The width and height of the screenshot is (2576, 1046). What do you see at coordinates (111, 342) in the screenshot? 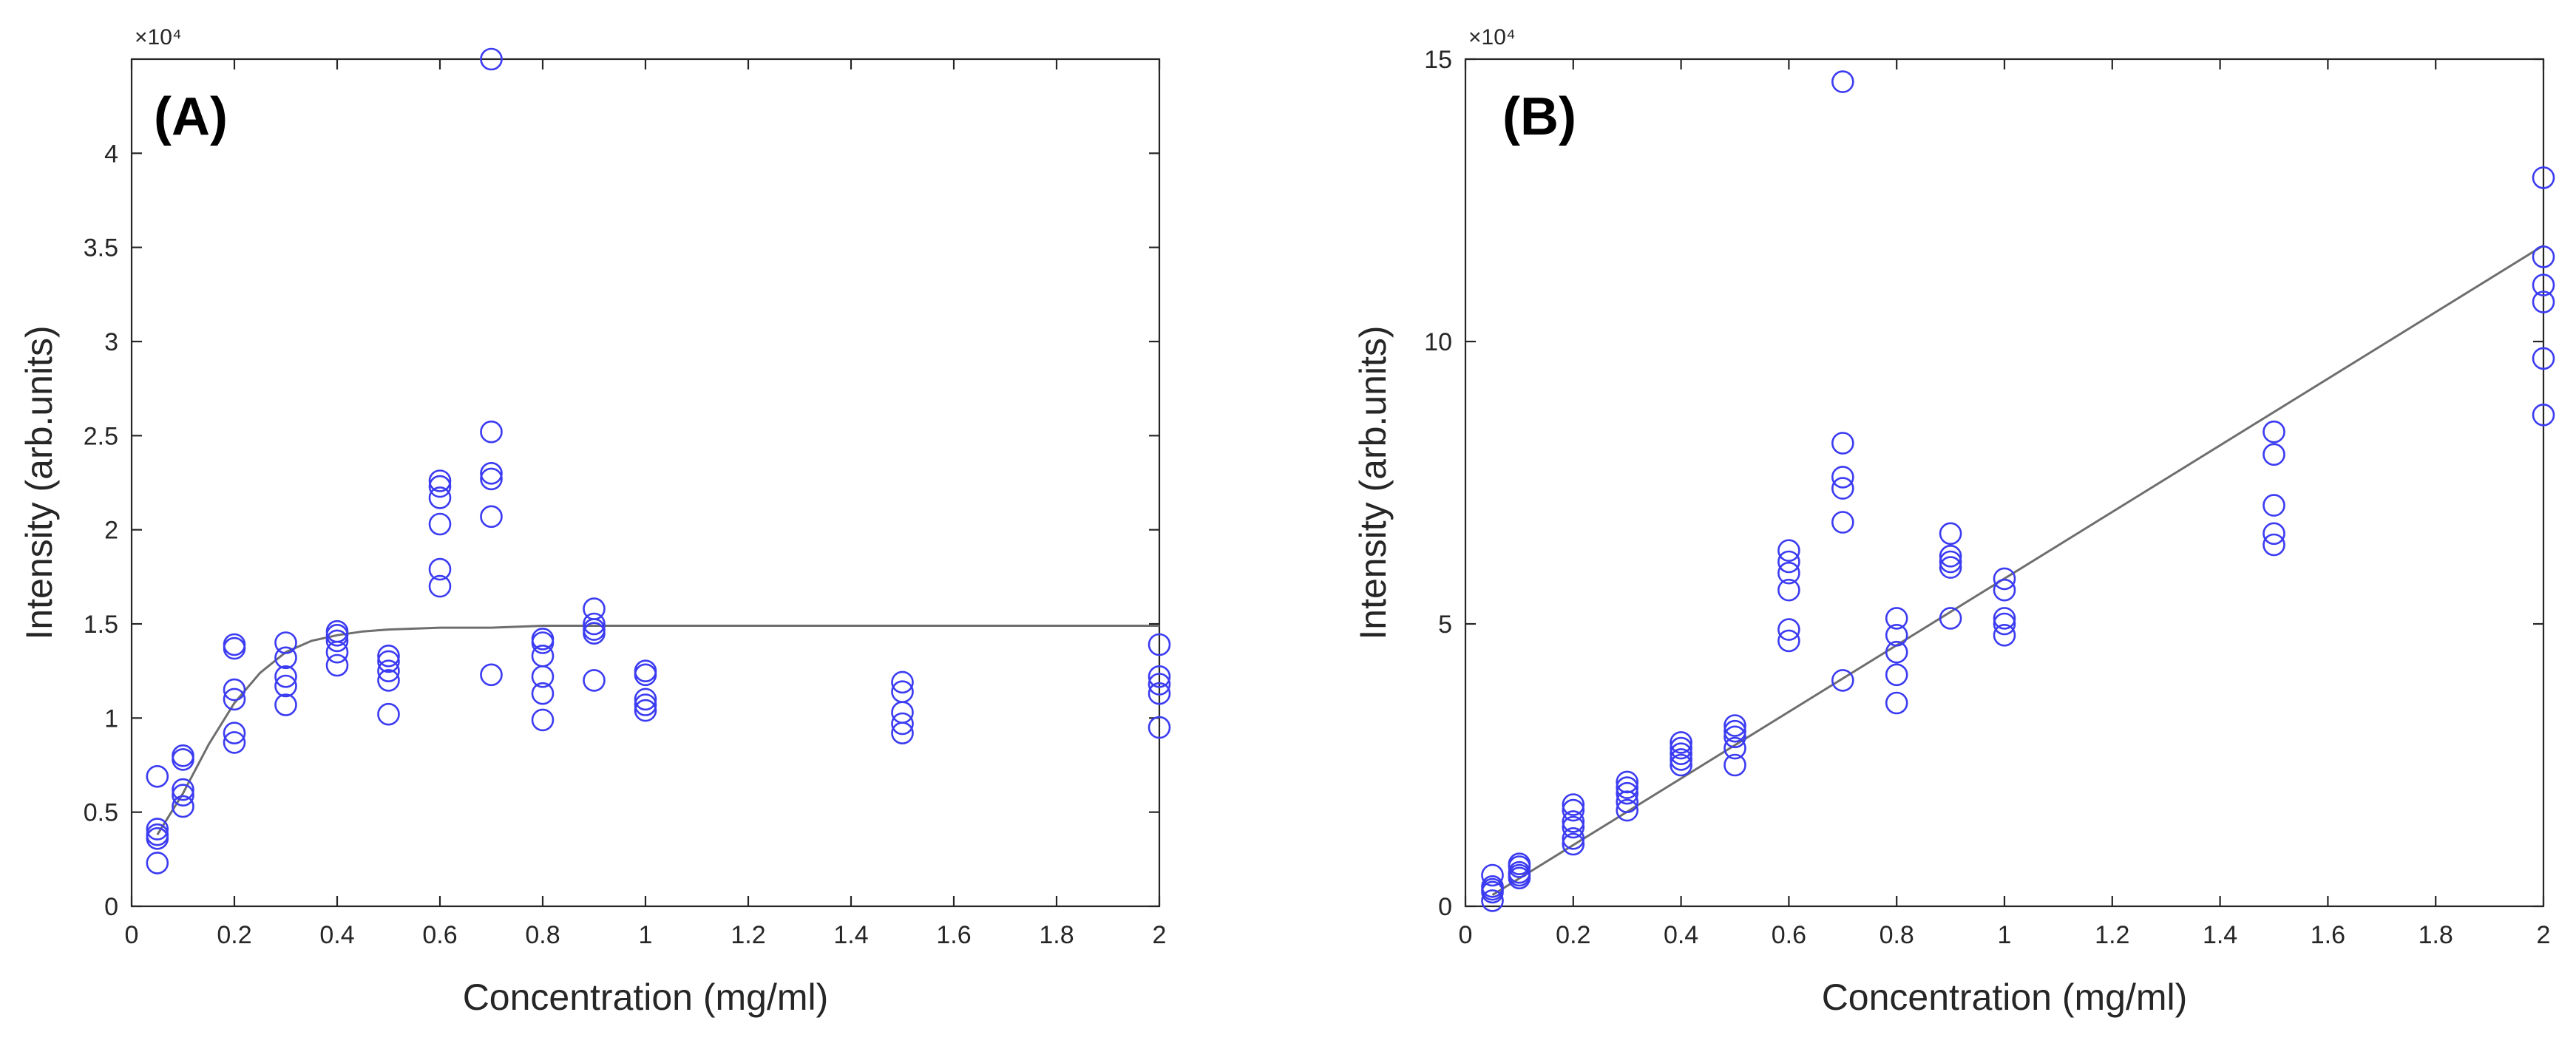
I see `y-tick-label: 3` at bounding box center [111, 342].